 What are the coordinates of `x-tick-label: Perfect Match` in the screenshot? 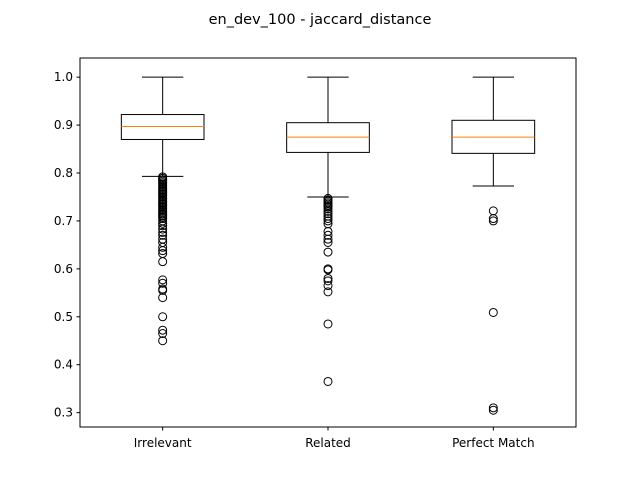 It's located at (493, 443).